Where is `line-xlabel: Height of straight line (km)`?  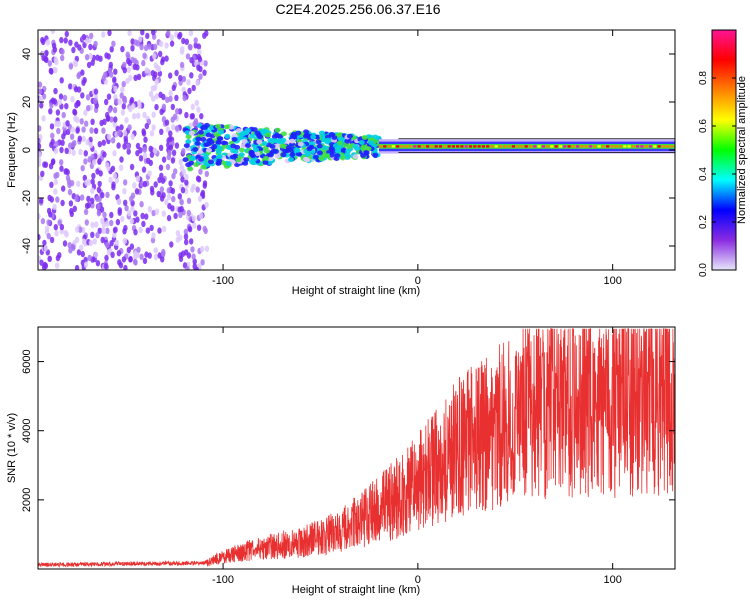
line-xlabel: Height of straight line (km) is located at coordinates (356, 590).